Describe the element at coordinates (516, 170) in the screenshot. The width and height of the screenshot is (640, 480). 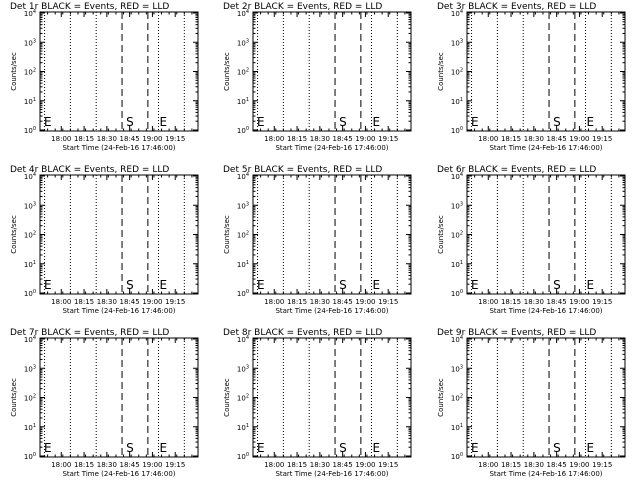
I see `panel-title: Det 6r BLACK = Events, RED = LLD` at that location.